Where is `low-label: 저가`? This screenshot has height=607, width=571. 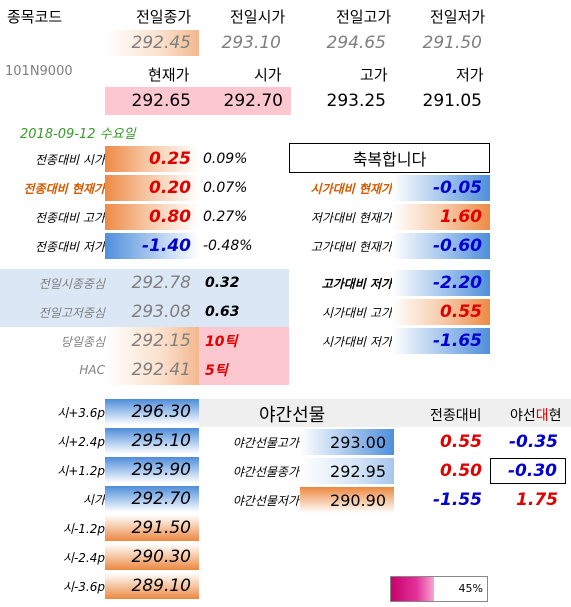 low-label: 저가 is located at coordinates (470, 75).